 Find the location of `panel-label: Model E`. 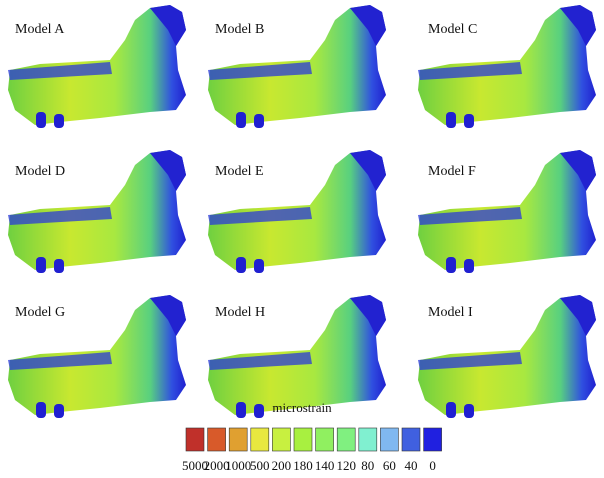

panel-label: Model E is located at coordinates (239, 171).